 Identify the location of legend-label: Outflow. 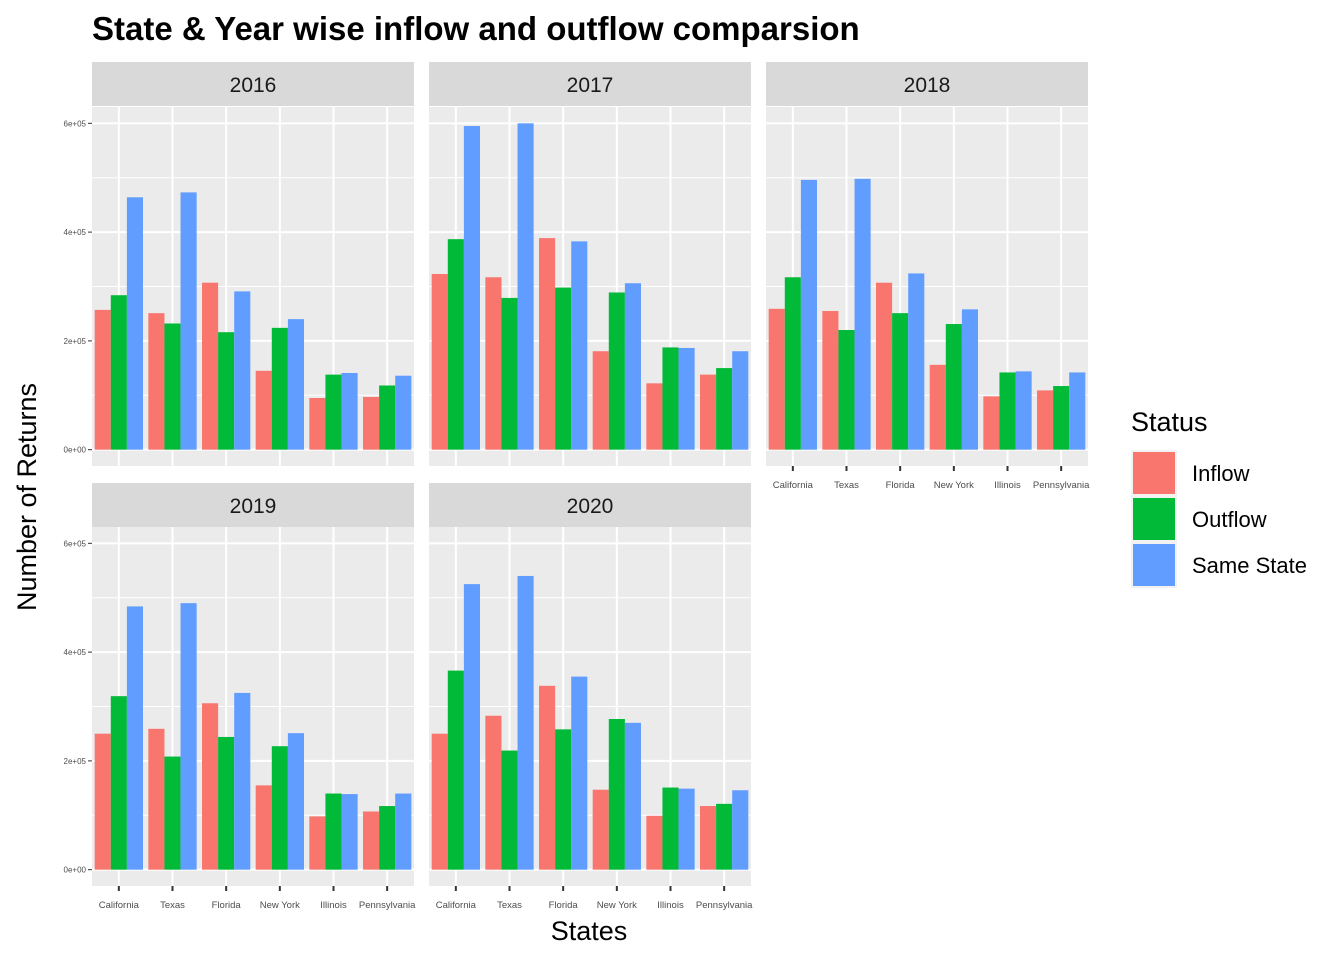
(1229, 519).